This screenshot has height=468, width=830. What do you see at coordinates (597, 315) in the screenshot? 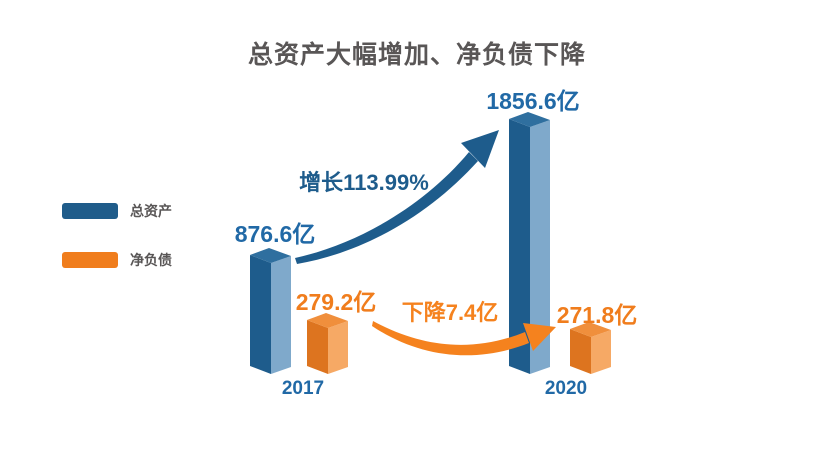
I see `value-label-debt-2020: 271.8亿` at bounding box center [597, 315].